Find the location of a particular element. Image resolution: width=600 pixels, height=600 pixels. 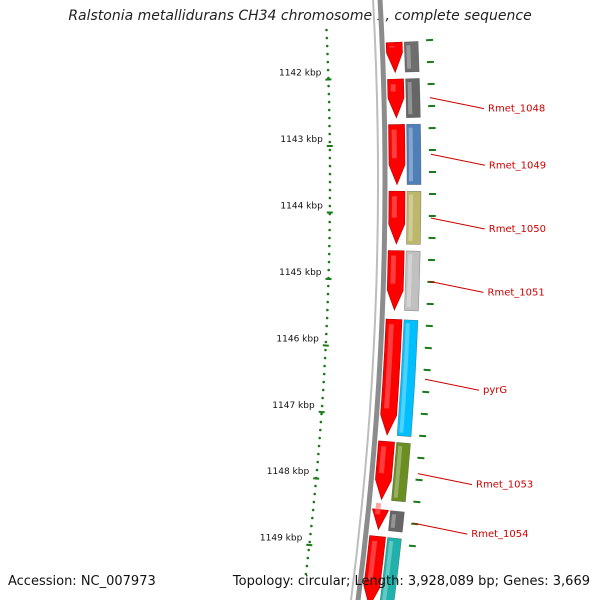

scale-tick-1145: 1145 kbp is located at coordinates (305, 274).